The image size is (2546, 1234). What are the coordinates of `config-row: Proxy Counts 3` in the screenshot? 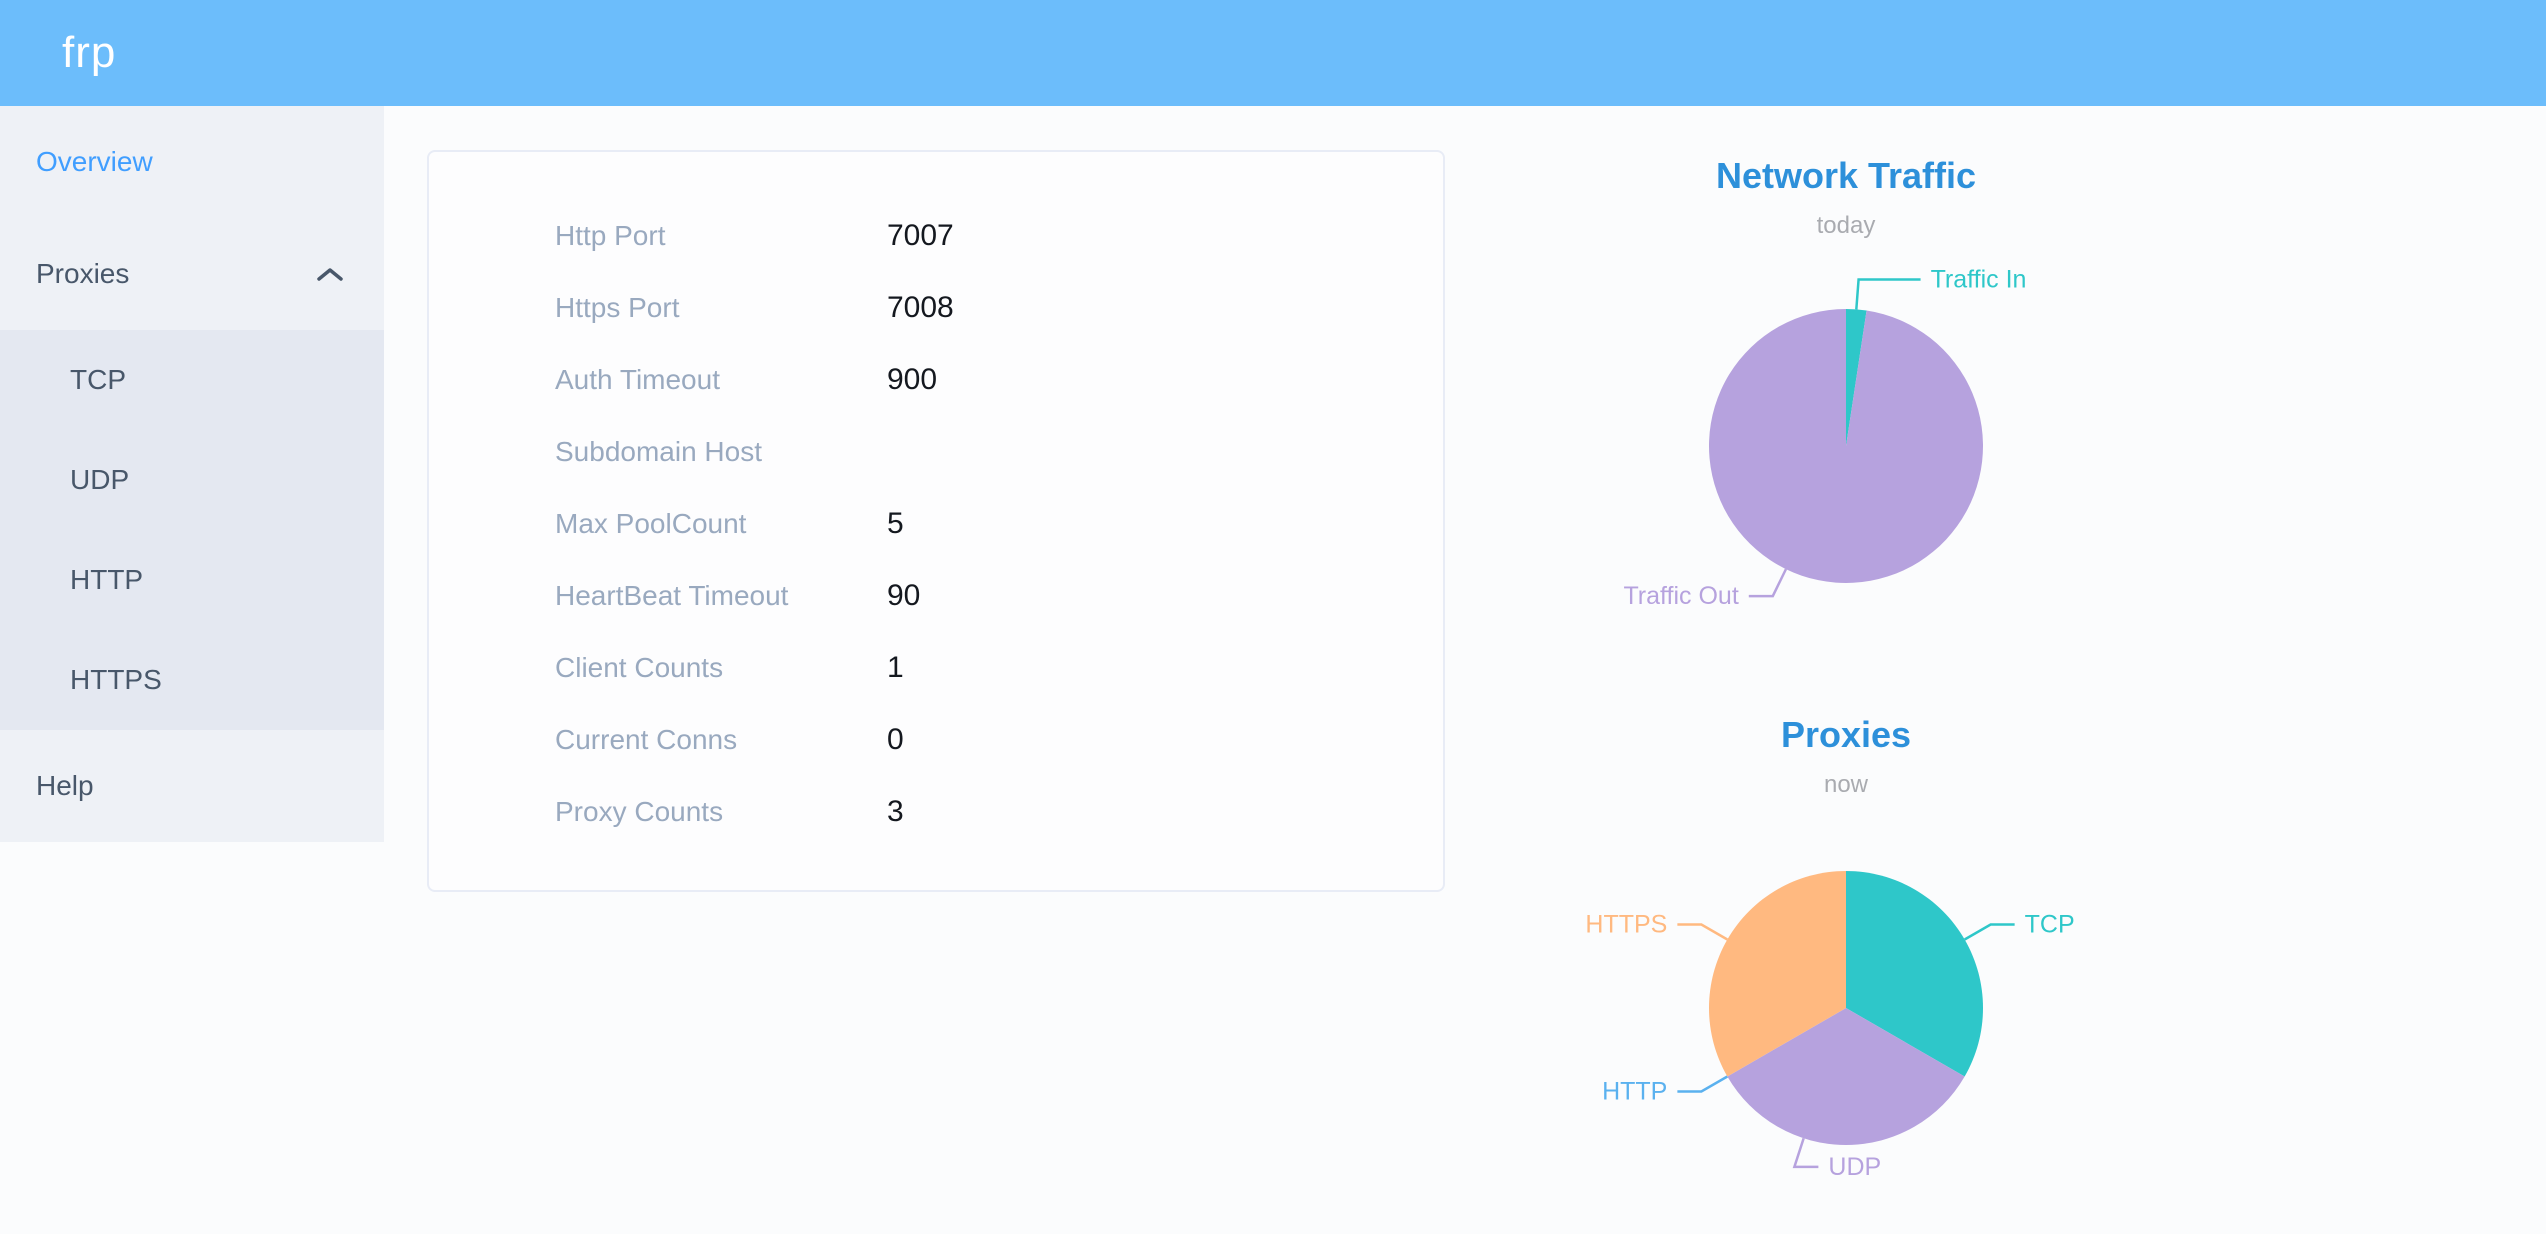 It's located at (936, 812).